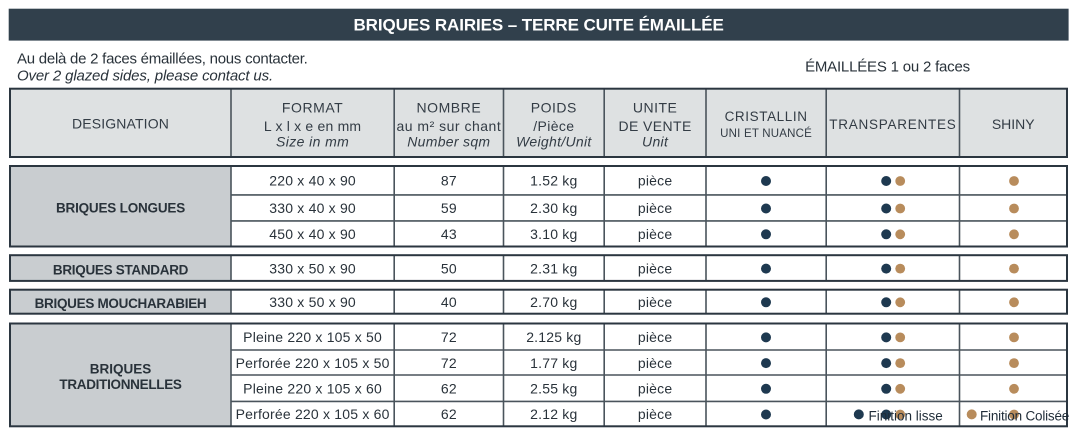 This screenshot has width=1083, height=435. I want to click on svg-text: BRIQUES MOUCHARABIEH, so click(121, 303).